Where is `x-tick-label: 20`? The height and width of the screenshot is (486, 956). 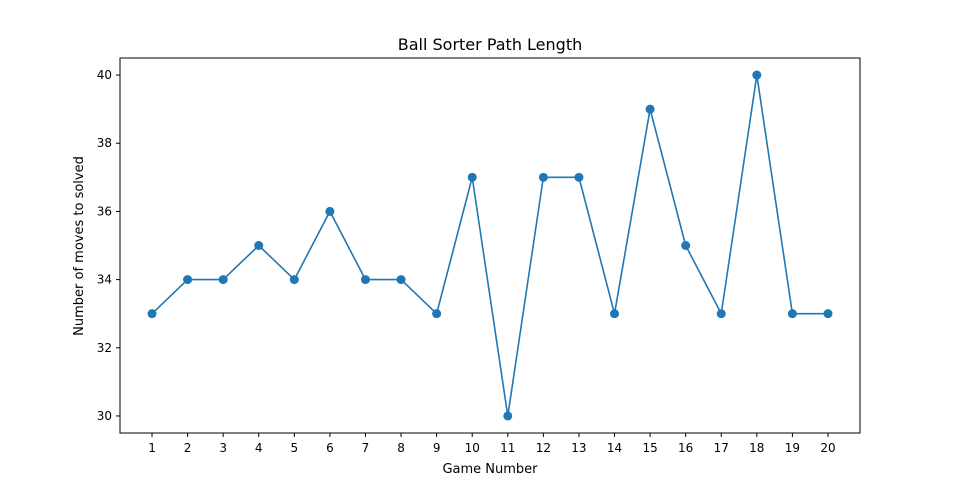 x-tick-label: 20 is located at coordinates (827, 448).